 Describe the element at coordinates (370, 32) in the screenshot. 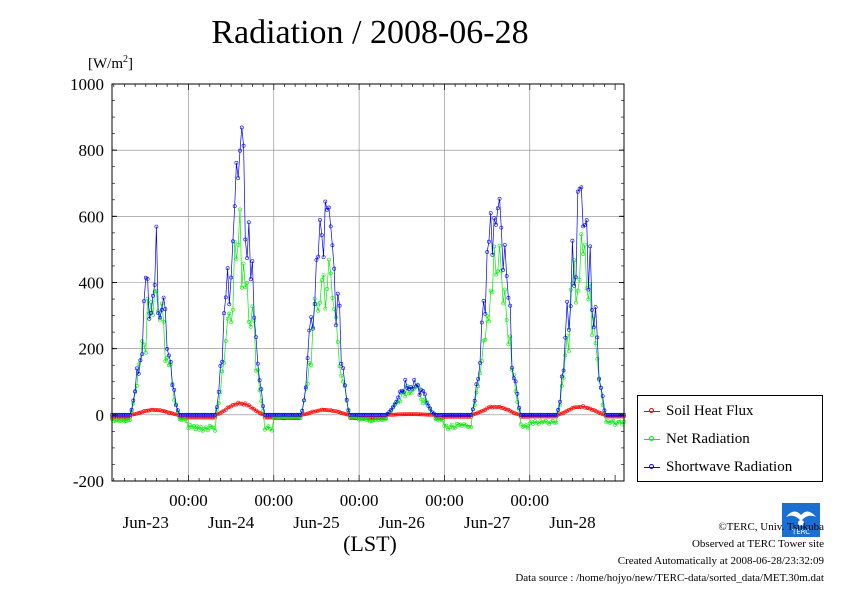

I see `chart-title: Radiation / 2008-06-28` at that location.